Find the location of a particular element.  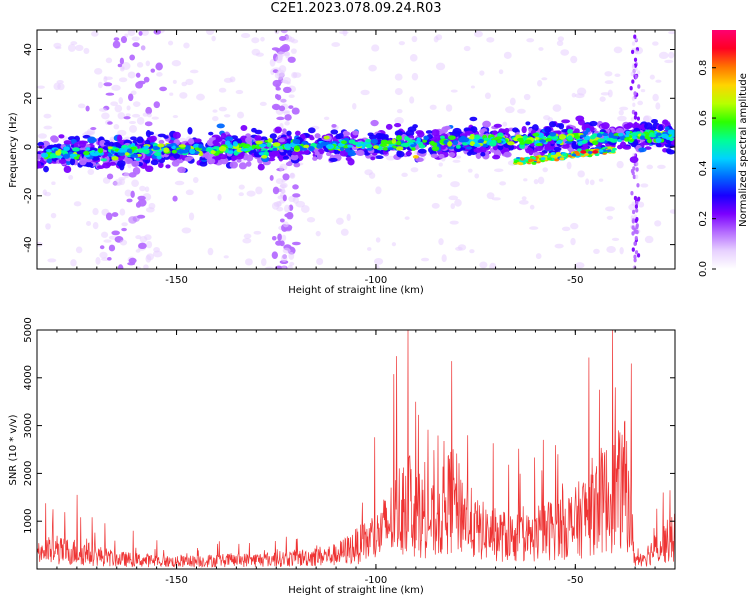

colorbar-tick-label: 0.2 is located at coordinates (703, 219).